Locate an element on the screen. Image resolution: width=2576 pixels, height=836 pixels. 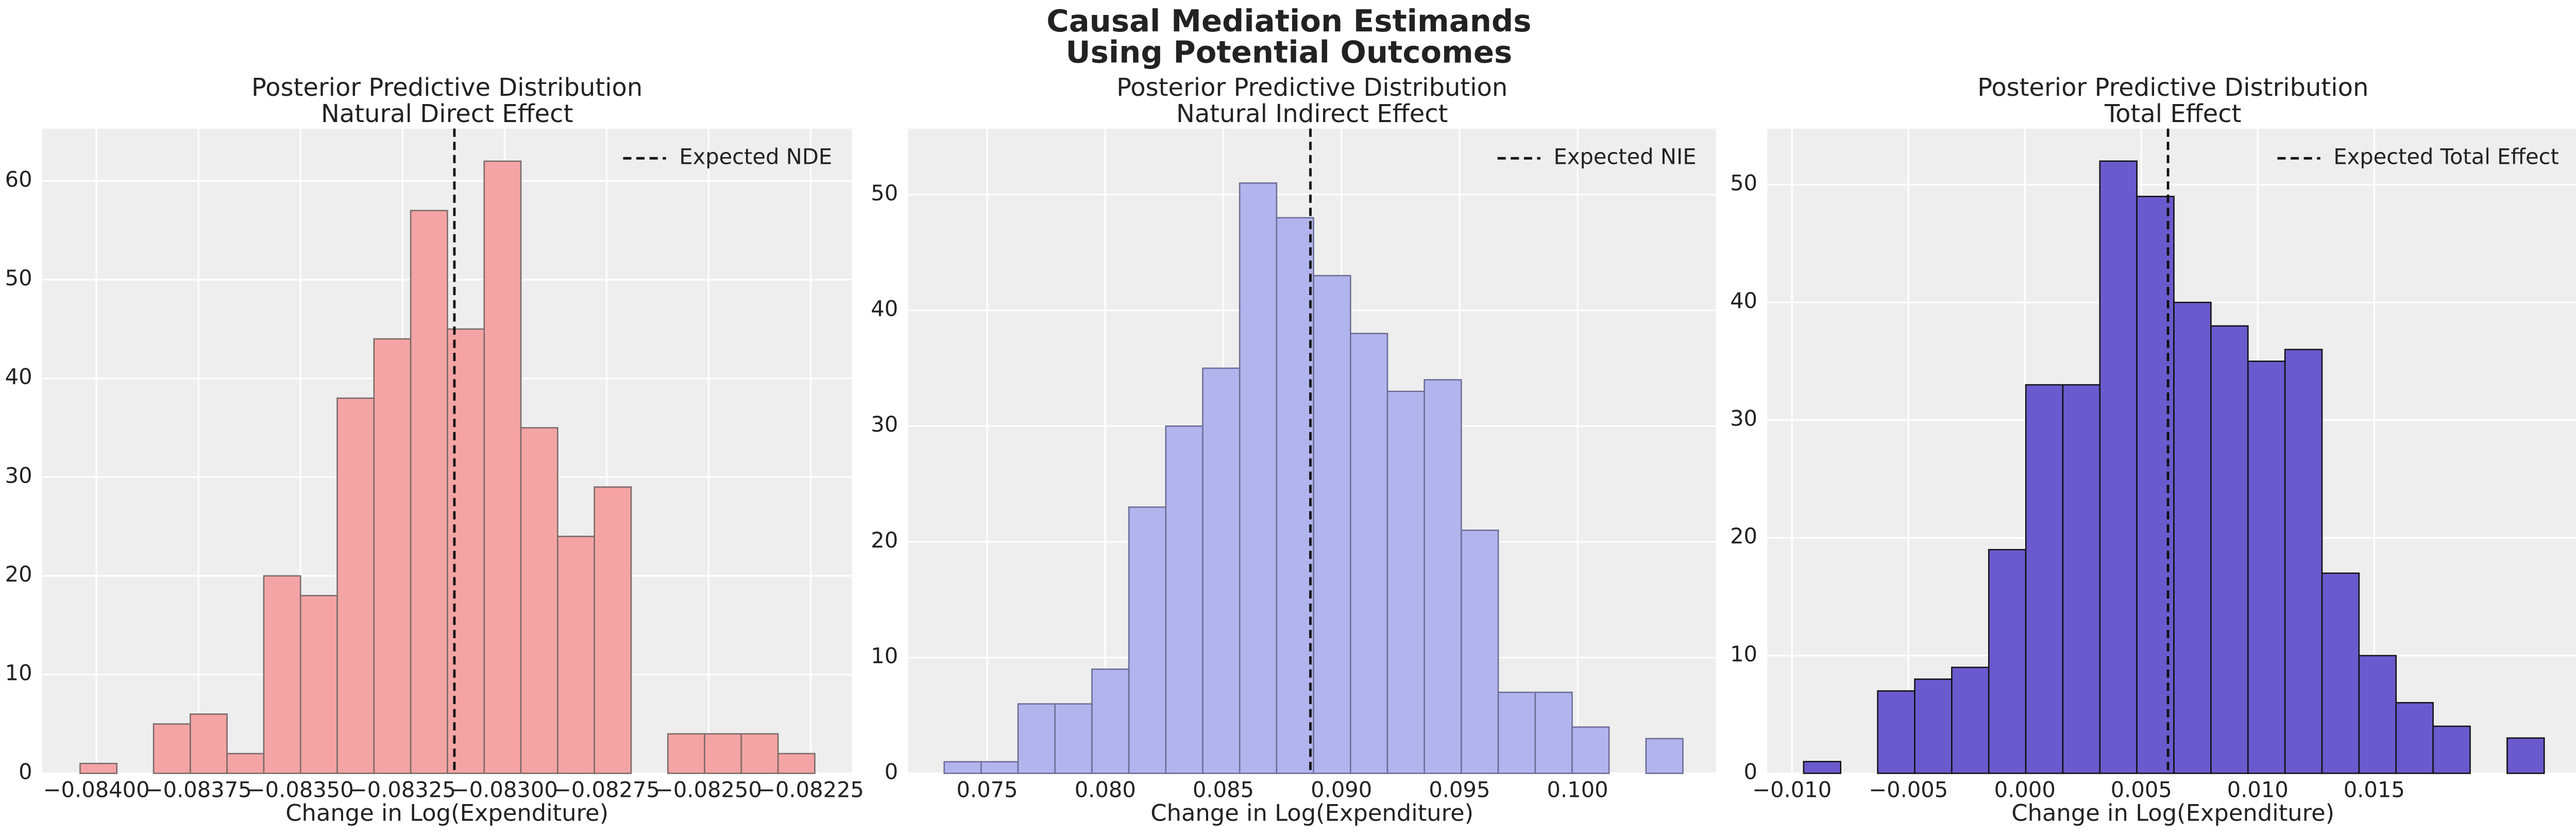
x-tick-label: 0.100 is located at coordinates (1577, 790).